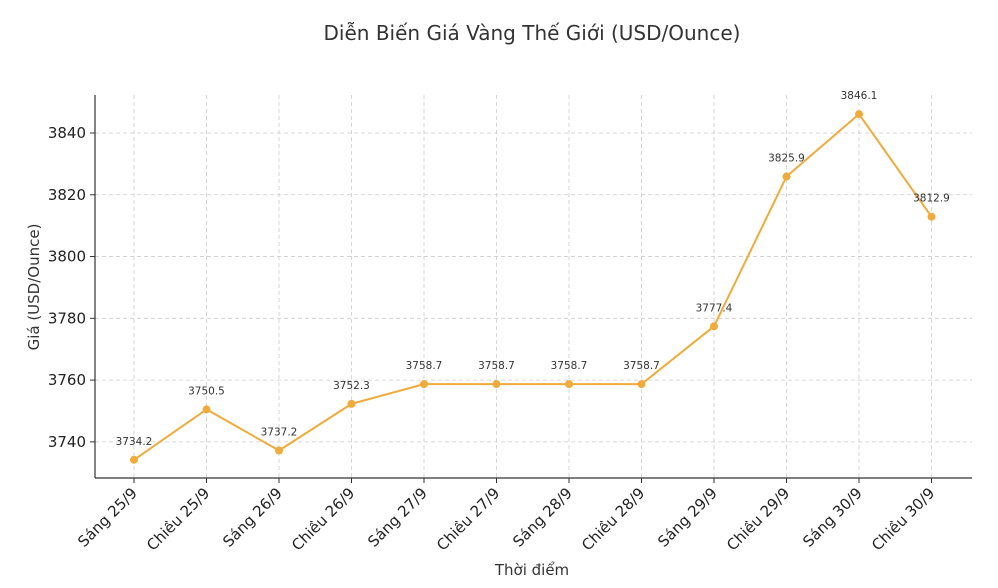  I want to click on y-axis-title: Giá (USD/Ounce), so click(34, 287).